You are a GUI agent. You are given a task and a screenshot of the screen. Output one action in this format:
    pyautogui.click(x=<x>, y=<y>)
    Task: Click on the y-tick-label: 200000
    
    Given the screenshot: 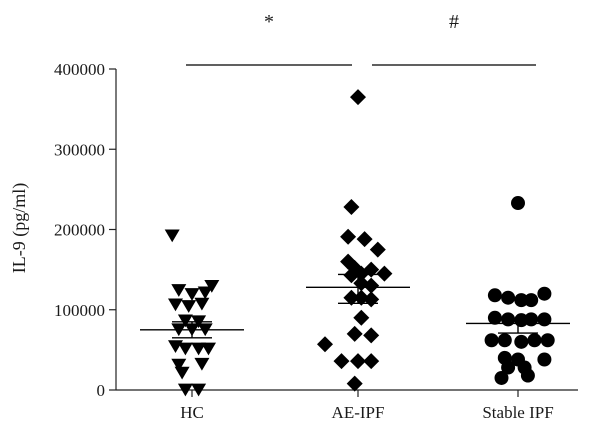 What is the action you would take?
    pyautogui.click(x=79, y=230)
    